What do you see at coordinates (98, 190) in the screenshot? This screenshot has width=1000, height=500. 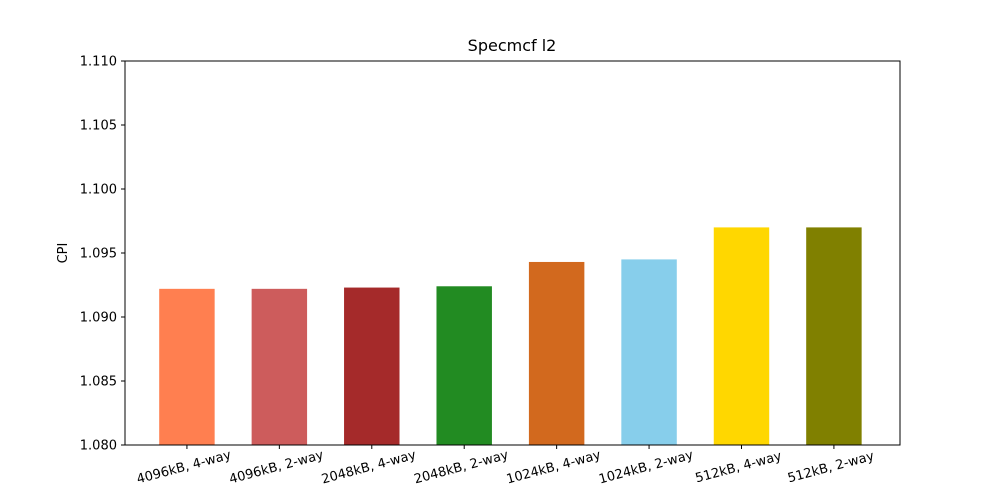 I see `y-tick-label: 1.100` at bounding box center [98, 190].